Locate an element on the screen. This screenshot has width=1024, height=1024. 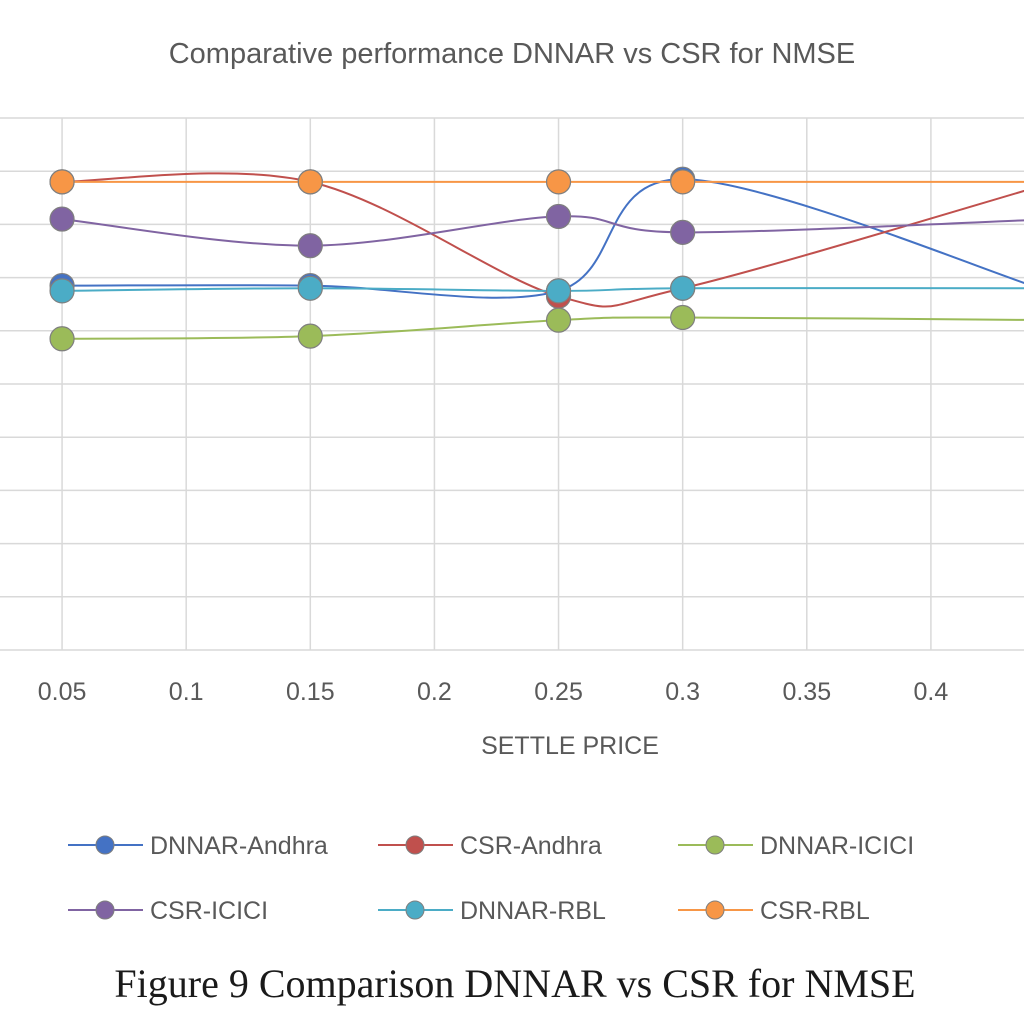
legend-item-dnnar-icici: DNNAR-ICICI is located at coordinates (796, 846).